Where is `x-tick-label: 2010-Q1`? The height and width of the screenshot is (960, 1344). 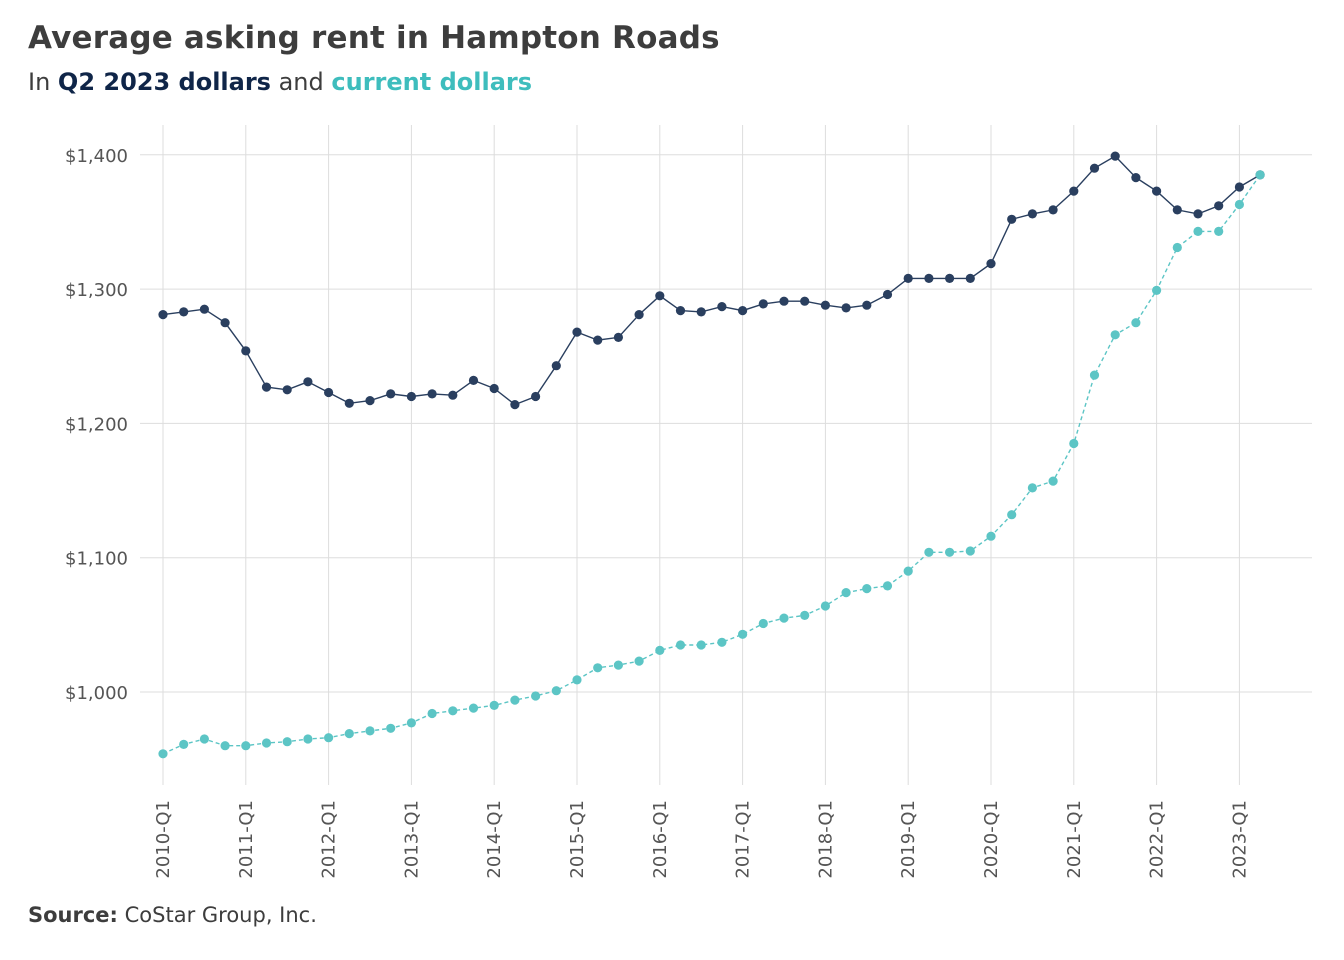
x-tick-label: 2010-Q1 is located at coordinates (163, 839).